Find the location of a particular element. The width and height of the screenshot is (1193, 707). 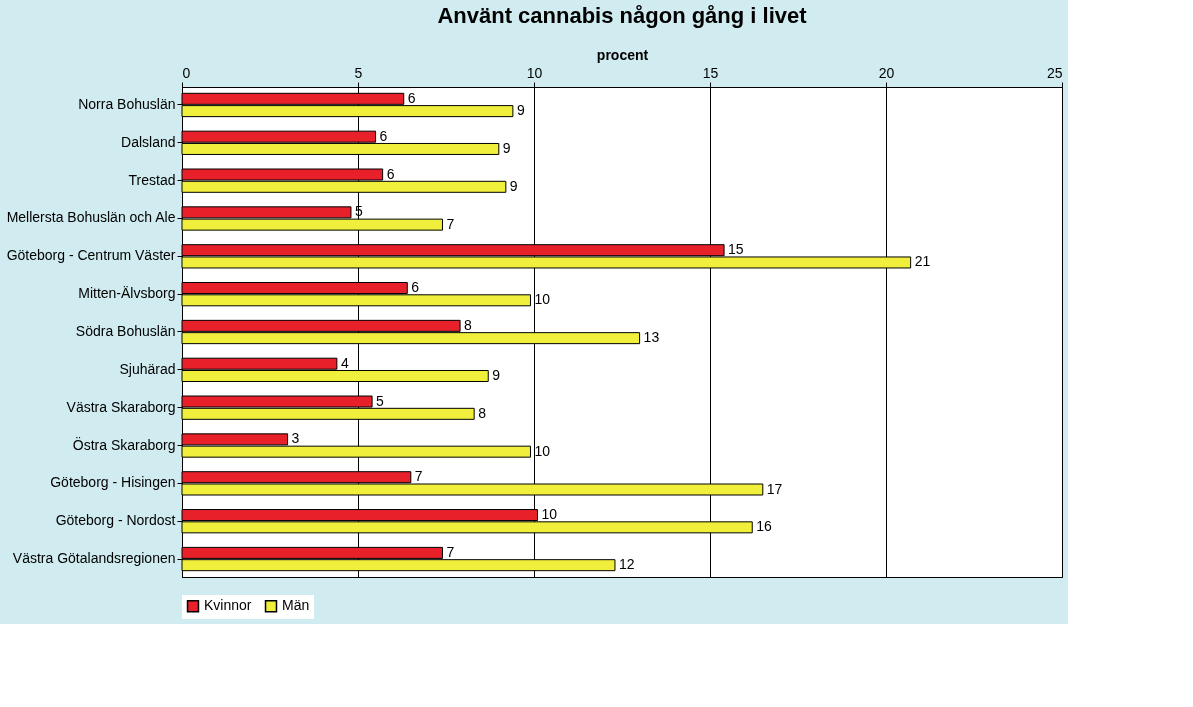

legend-label: Män is located at coordinates (296, 605).